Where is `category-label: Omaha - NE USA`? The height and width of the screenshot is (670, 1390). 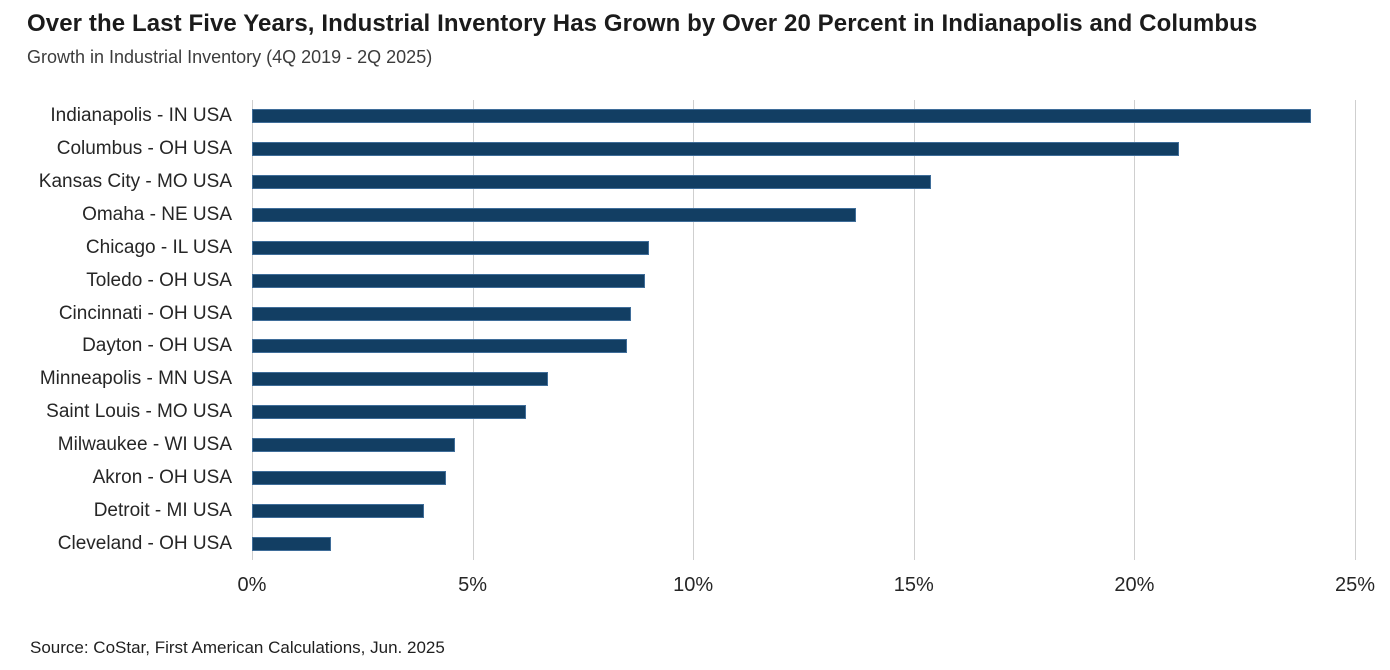 category-label: Omaha - NE USA is located at coordinates (157, 214).